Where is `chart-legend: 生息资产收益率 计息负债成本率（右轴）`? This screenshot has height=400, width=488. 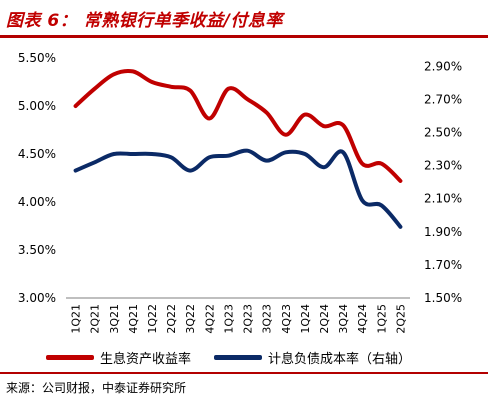
chart-legend: 生息资产收益率 计息负债成本率（右轴） is located at coordinates (244, 357).